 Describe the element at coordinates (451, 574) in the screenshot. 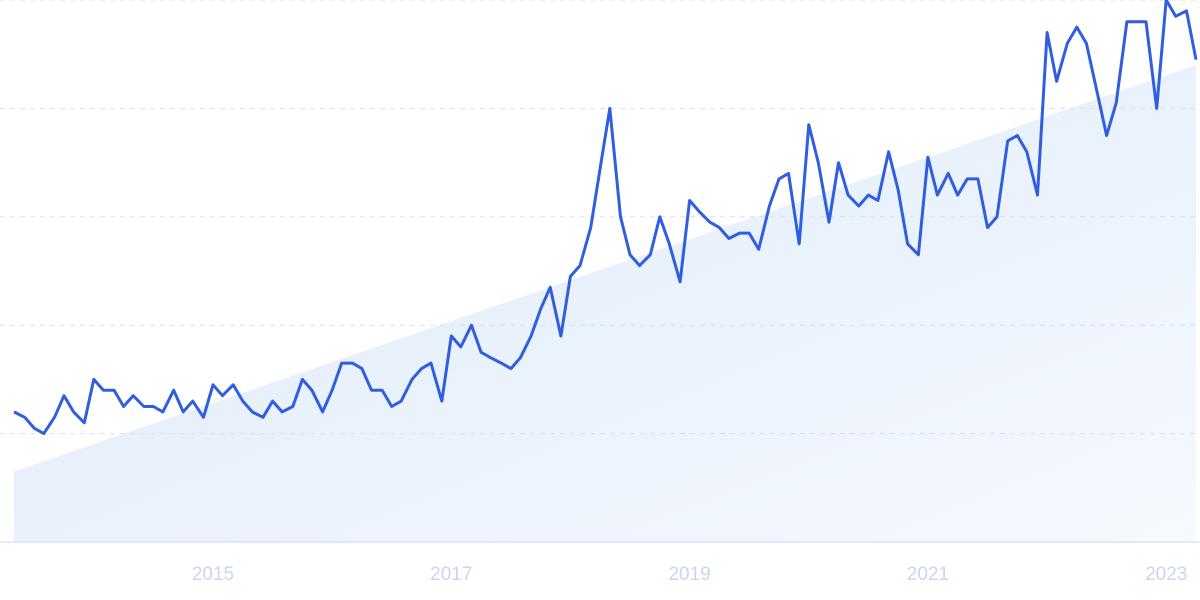

I see `x-tick-label: 2017` at that location.